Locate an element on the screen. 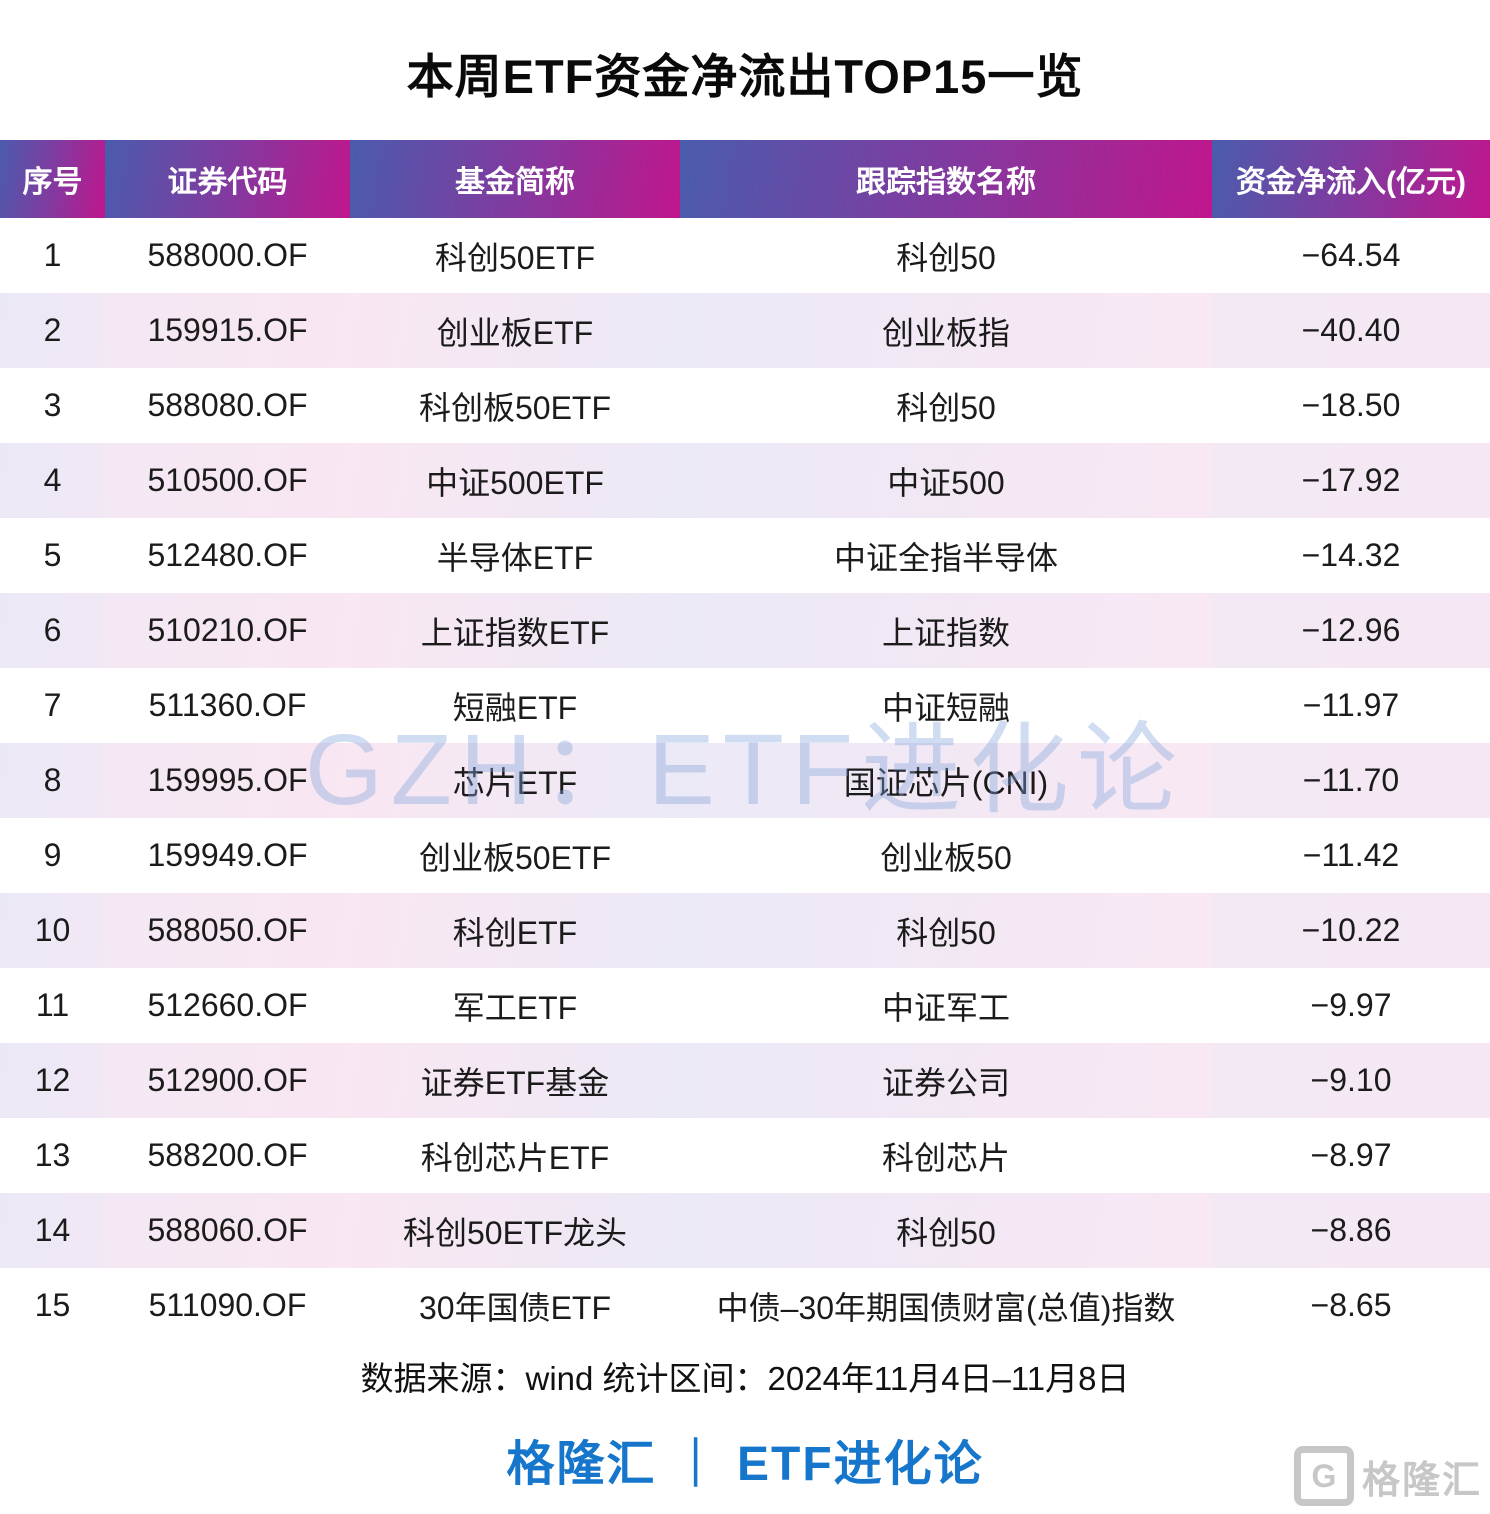  table-cell: 国证芯片(CNI) is located at coordinates (946, 780).